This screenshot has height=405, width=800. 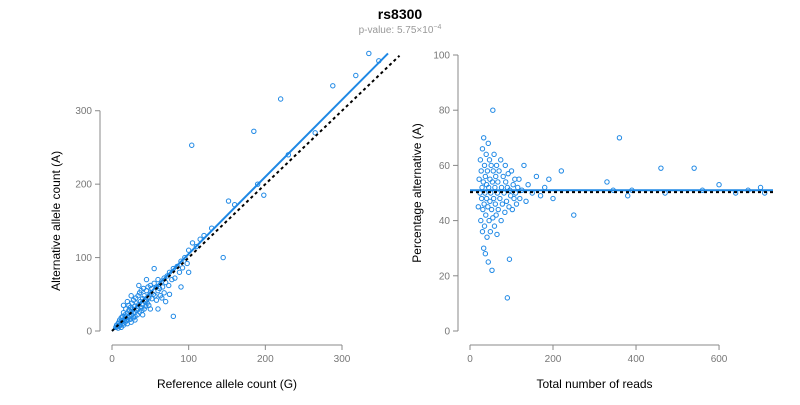 What do you see at coordinates (636, 359) in the screenshot?
I see `x-tick-label: 400` at bounding box center [636, 359].